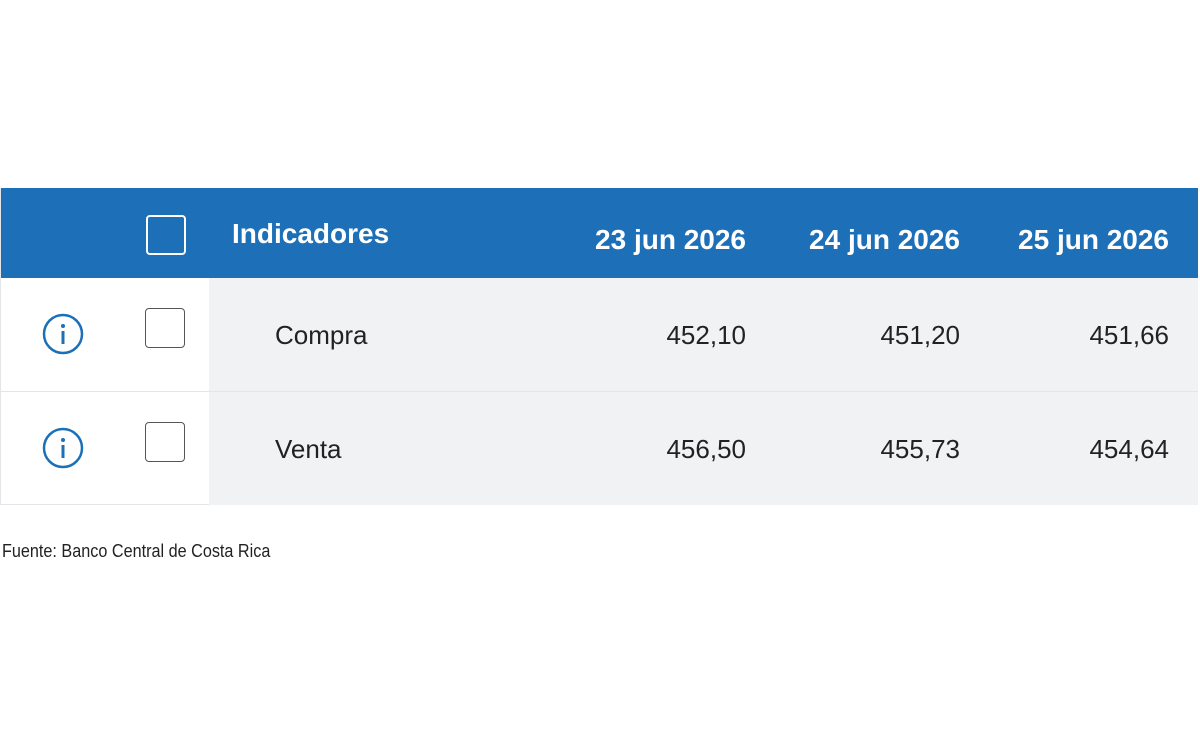 The height and width of the screenshot is (747, 1200). What do you see at coordinates (321, 335) in the screenshot?
I see `indicator-name: Compra` at bounding box center [321, 335].